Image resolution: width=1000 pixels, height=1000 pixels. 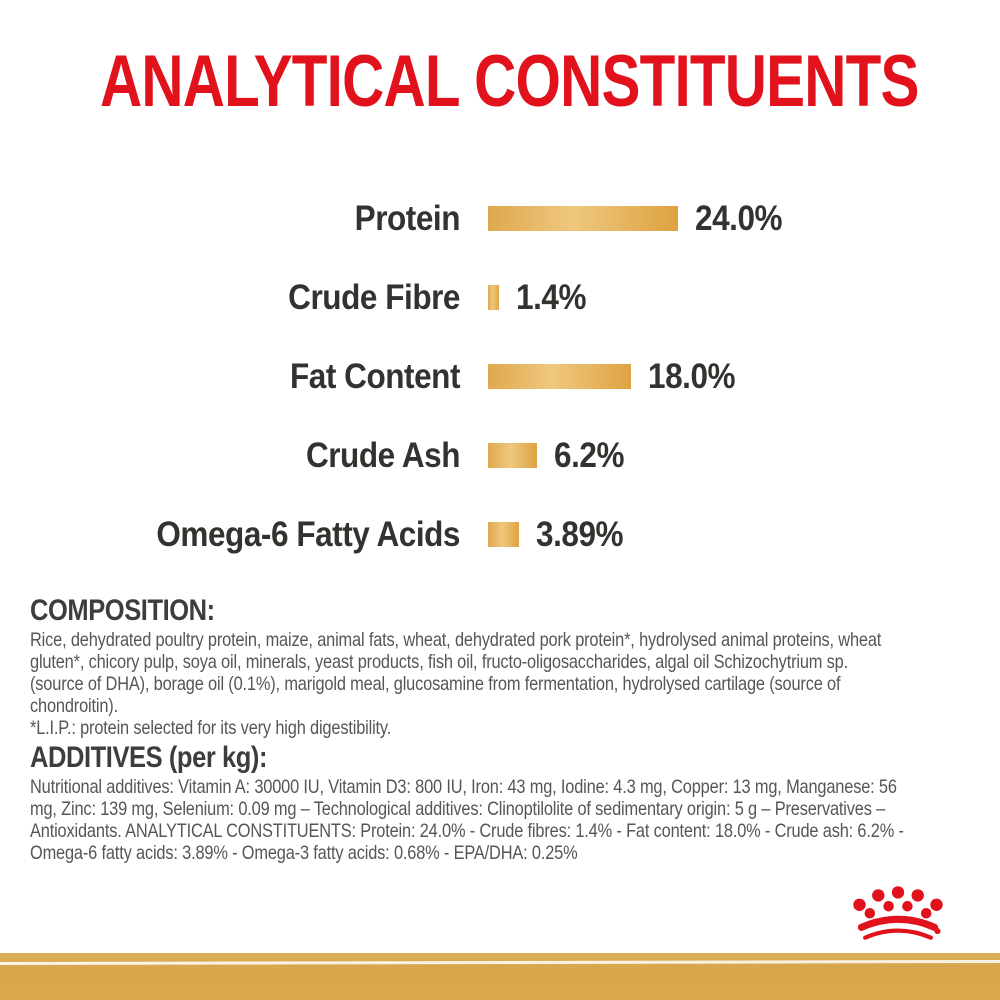 I want to click on composition-line: chondroitin)., so click(x=74, y=706).